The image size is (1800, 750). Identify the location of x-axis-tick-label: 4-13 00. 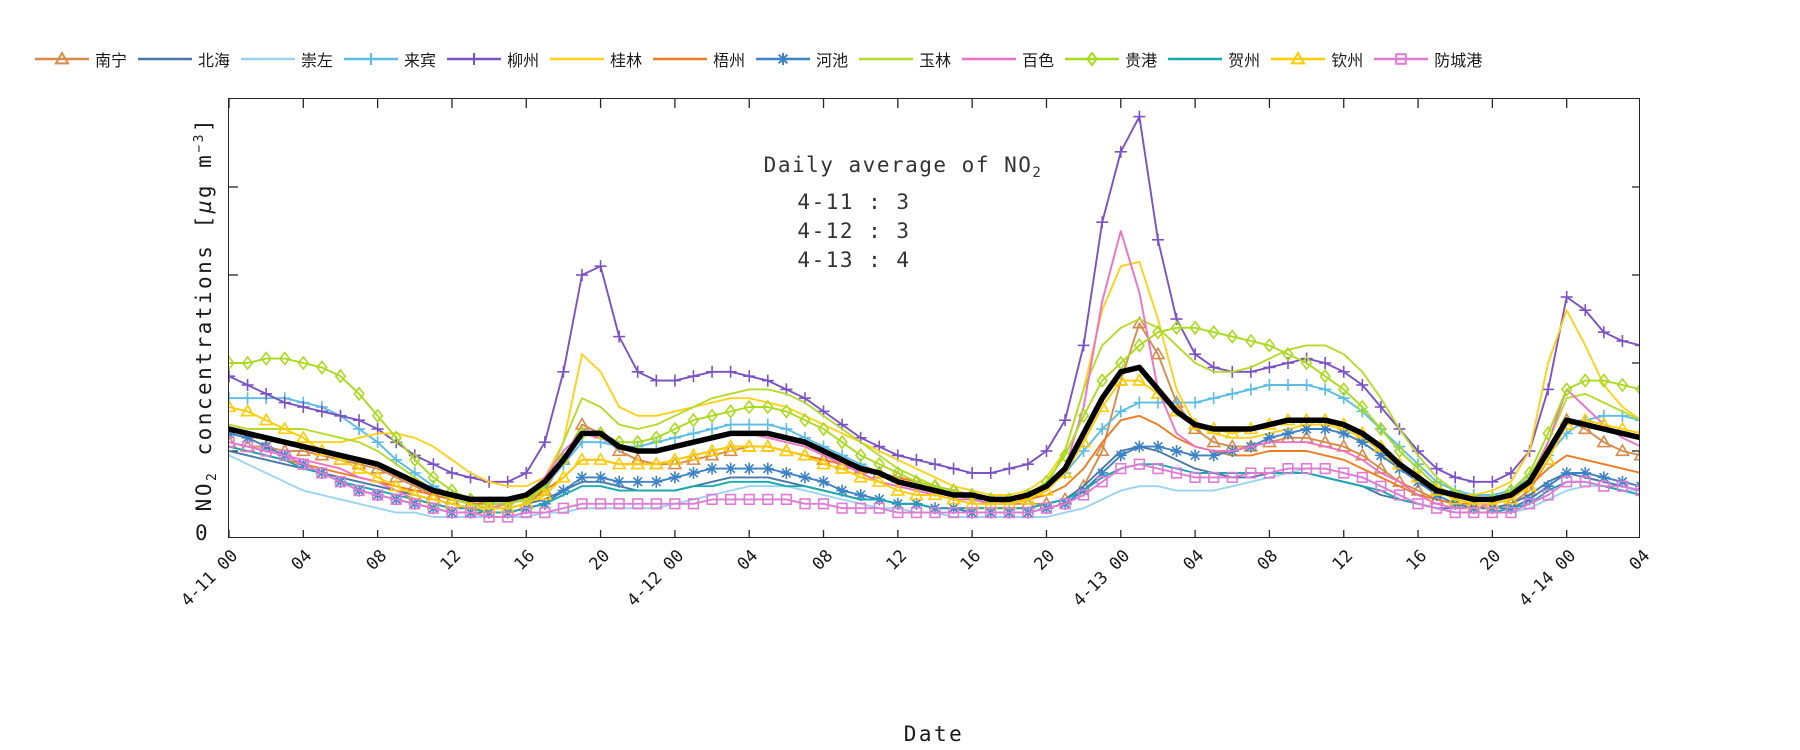
(1101, 578).